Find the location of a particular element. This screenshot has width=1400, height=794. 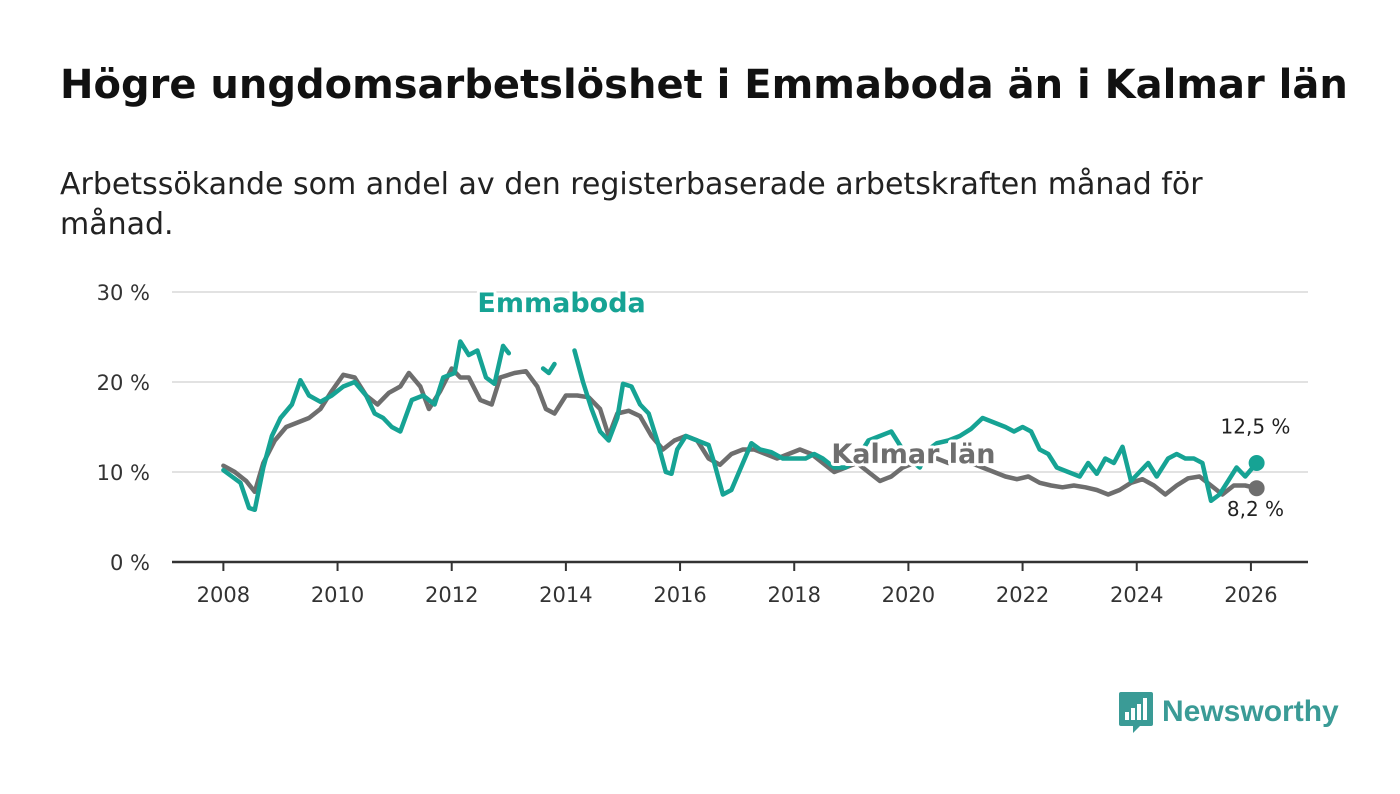

emmaboda-end-point is located at coordinates (1256, 463).